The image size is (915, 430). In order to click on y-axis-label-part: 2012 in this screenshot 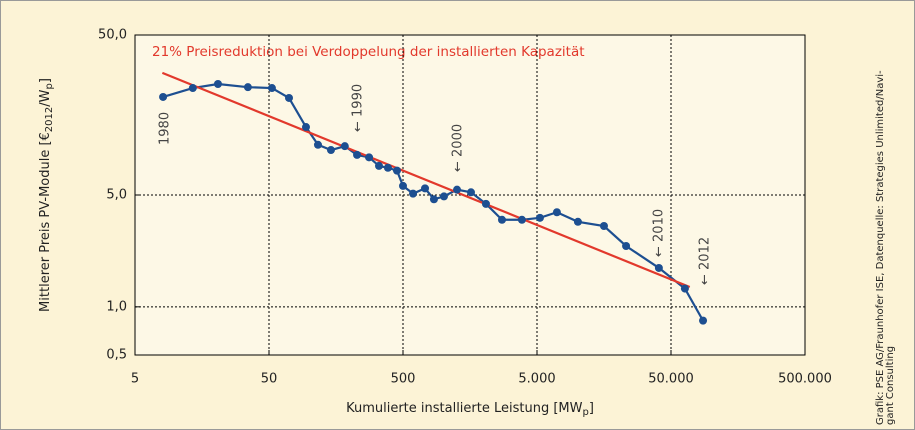, I will do `click(49, 119)`.